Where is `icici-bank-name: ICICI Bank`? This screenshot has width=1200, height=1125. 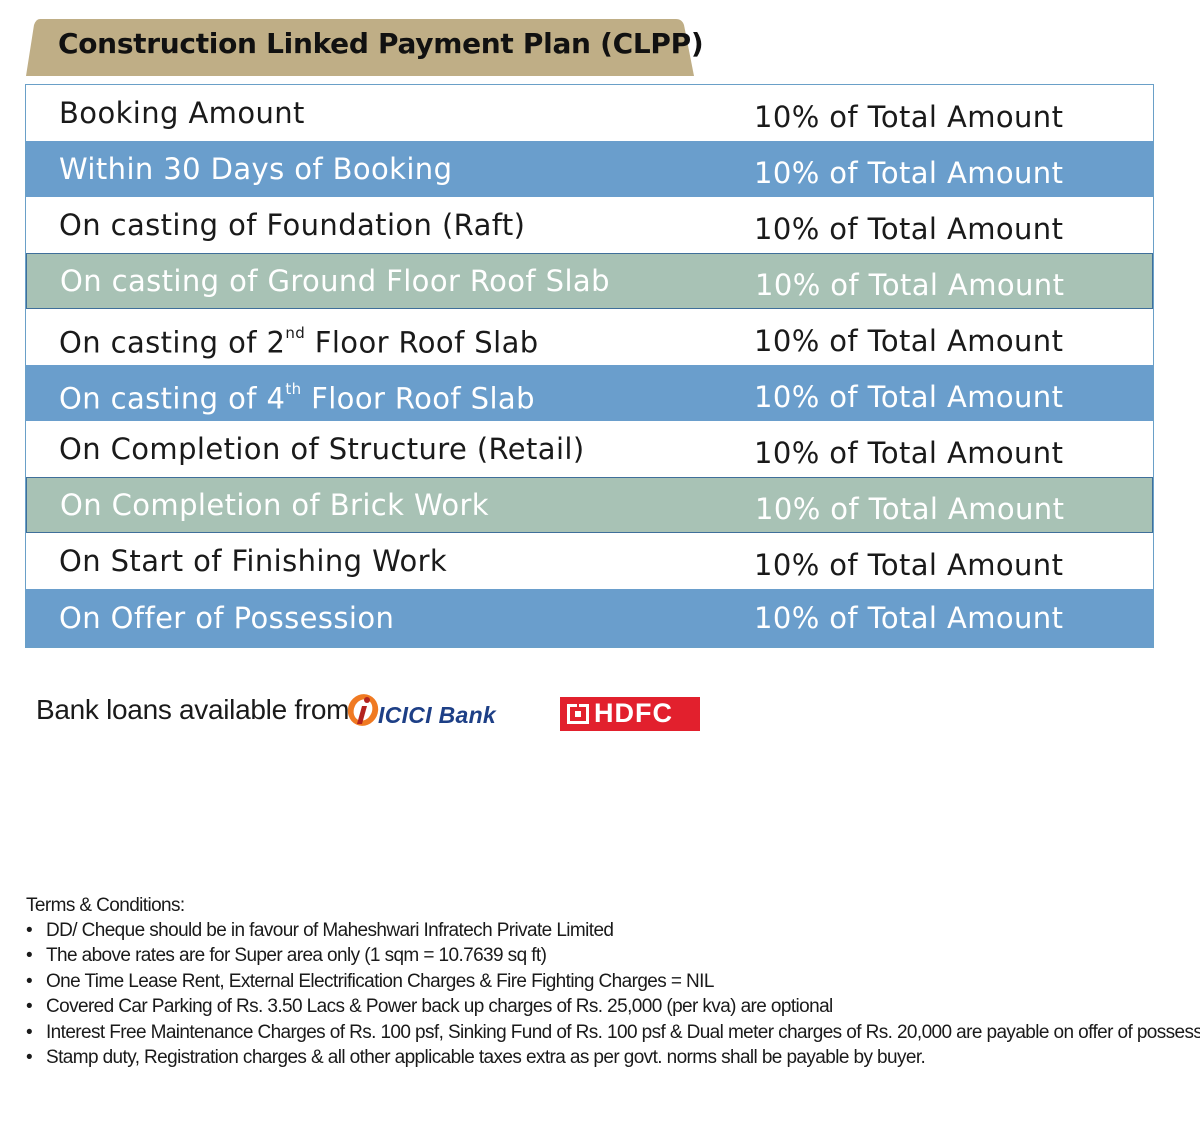 icici-bank-name: ICICI Bank is located at coordinates (437, 715).